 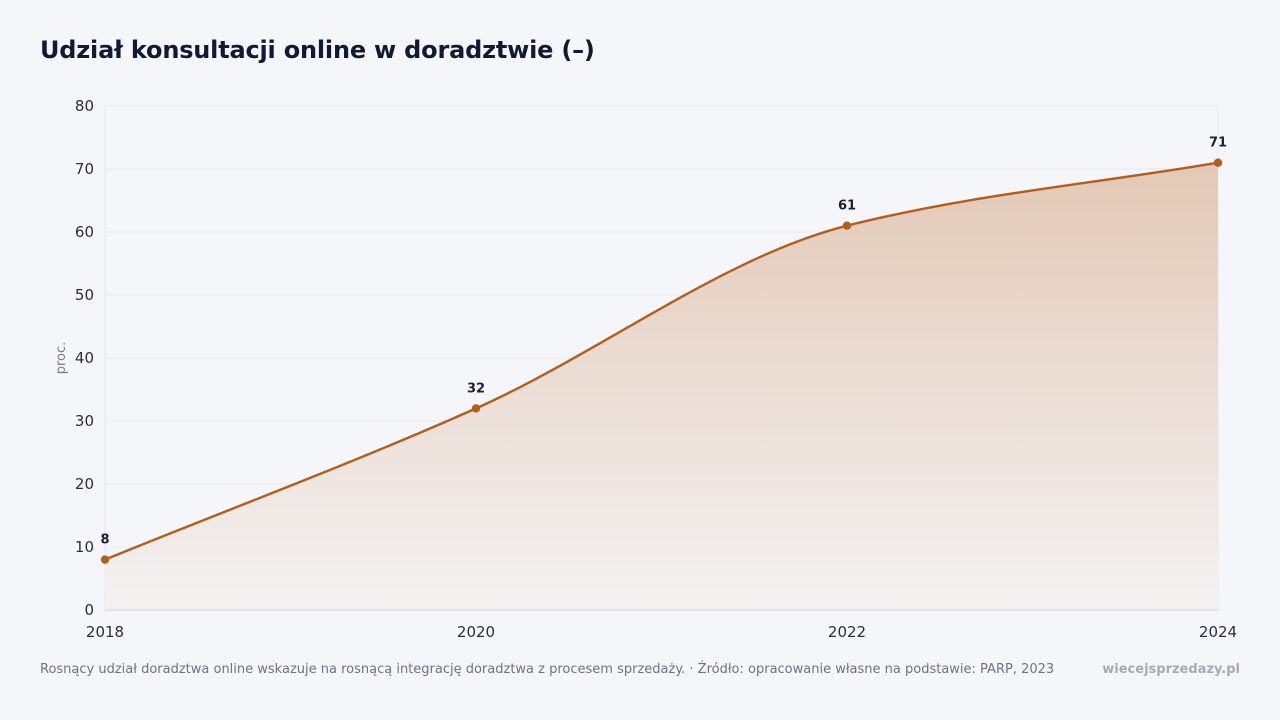 What do you see at coordinates (84, 421) in the screenshot?
I see `y-tick-label: 30` at bounding box center [84, 421].